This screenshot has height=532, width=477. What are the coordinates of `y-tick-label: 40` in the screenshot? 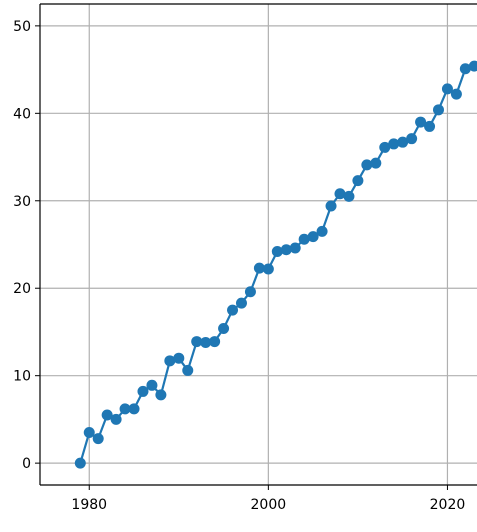 It's located at (22, 114).